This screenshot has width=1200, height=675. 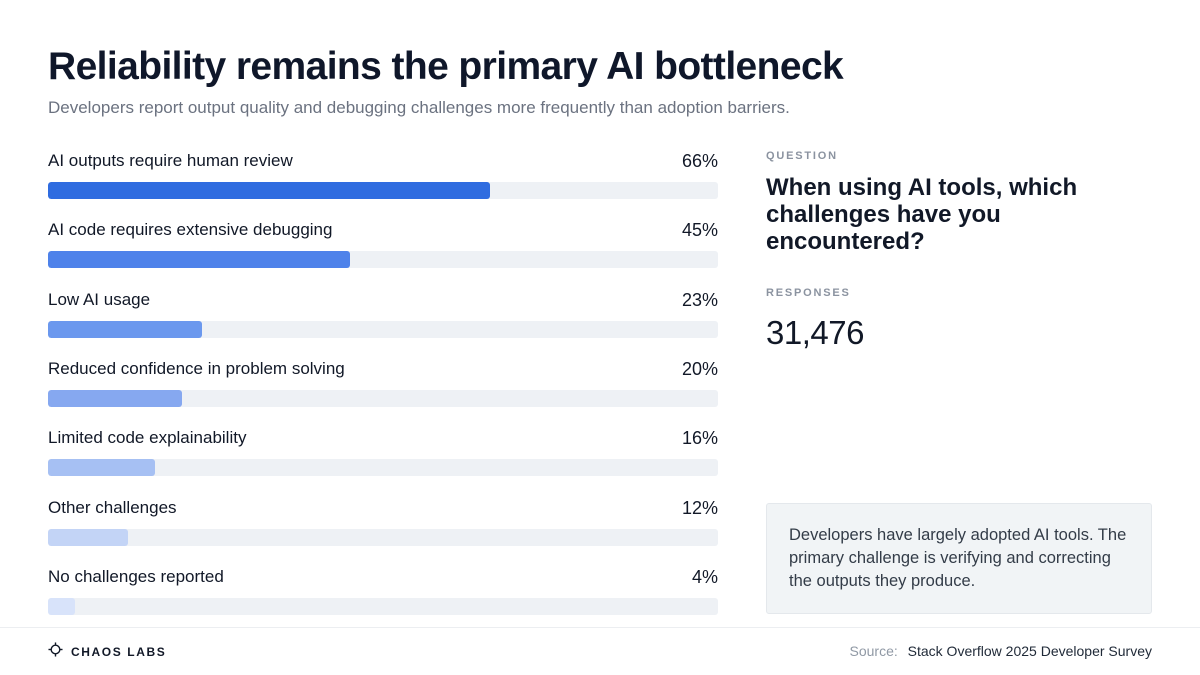 What do you see at coordinates (147, 438) in the screenshot?
I see `bar-label: Limited code explainability` at bounding box center [147, 438].